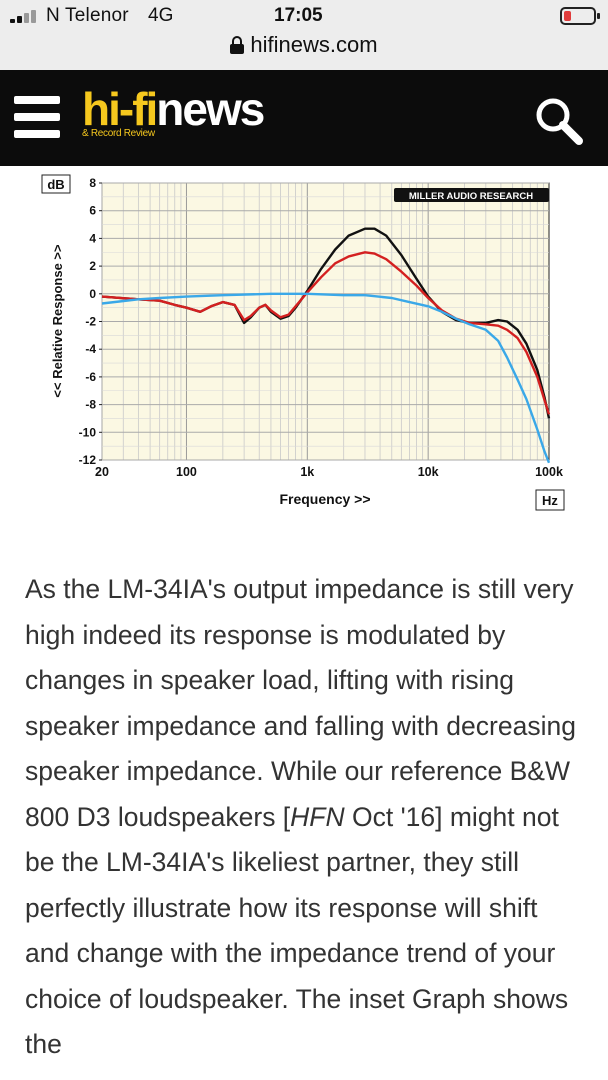 Image resolution: width=608 pixels, height=1080 pixels. I want to click on y-axis-label: << Relative Response >>, so click(57, 321).